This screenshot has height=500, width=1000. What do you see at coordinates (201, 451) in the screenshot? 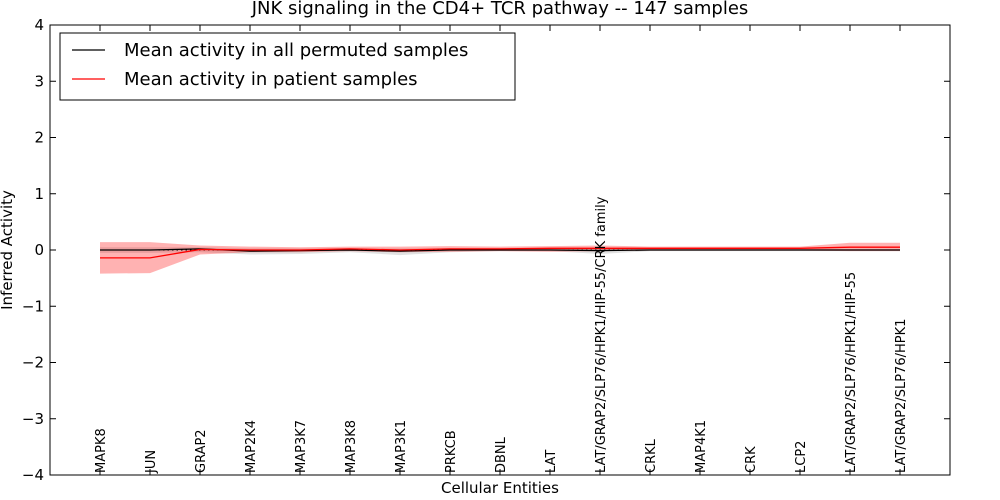
I see `category-label-grap2-2: GRAP2` at bounding box center [201, 451].